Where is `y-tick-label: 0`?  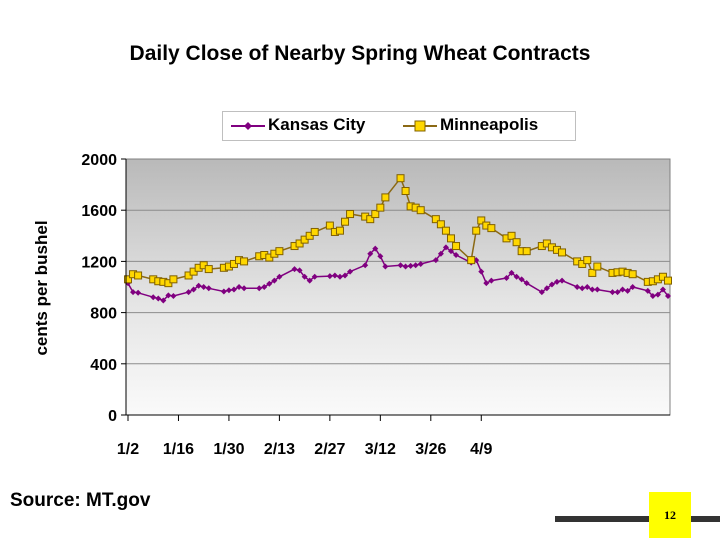
y-tick-label: 0 is located at coordinates (112, 416).